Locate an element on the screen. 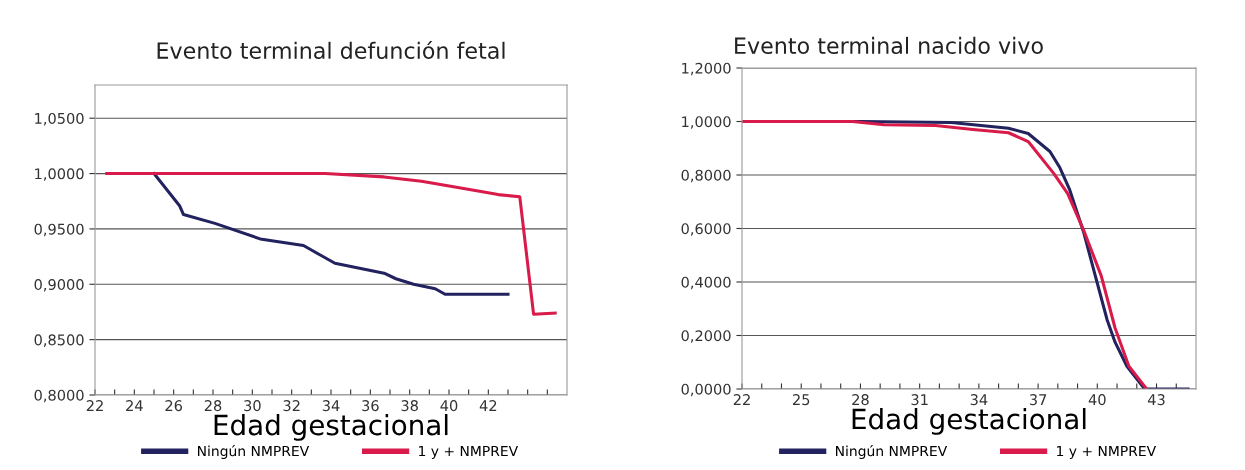 Image resolution: width=1245 pixels, height=470 pixels. y-tick-label: 1,0500 is located at coordinates (59, 119).